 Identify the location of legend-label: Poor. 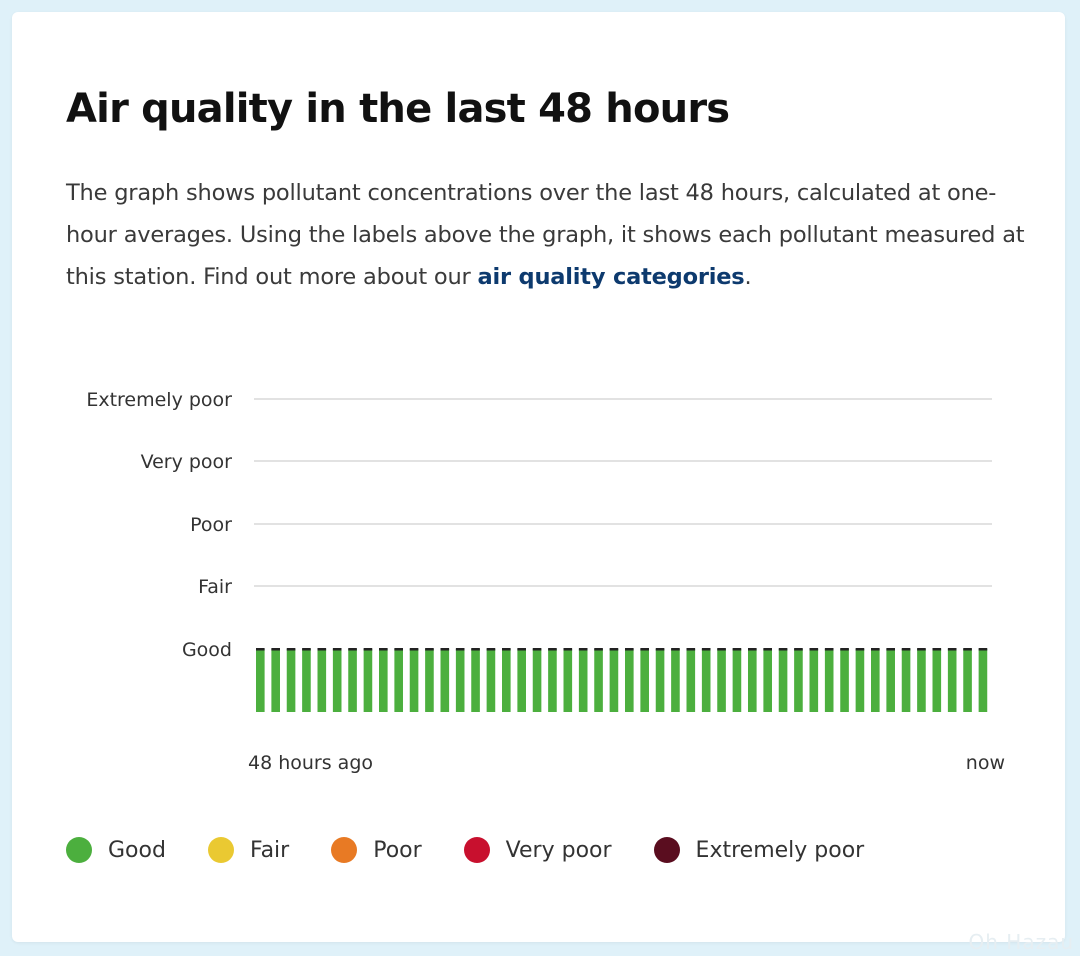
(397, 850).